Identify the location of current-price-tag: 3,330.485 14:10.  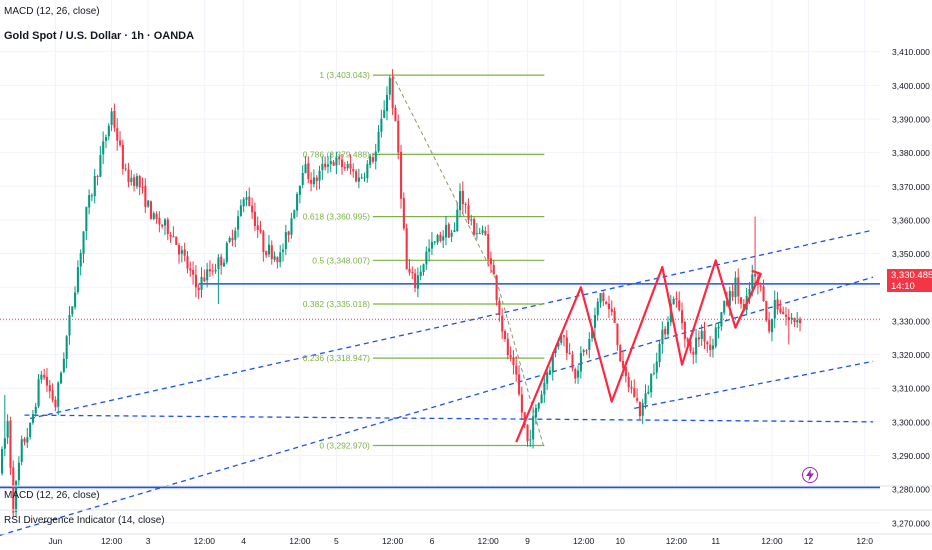
(909, 280).